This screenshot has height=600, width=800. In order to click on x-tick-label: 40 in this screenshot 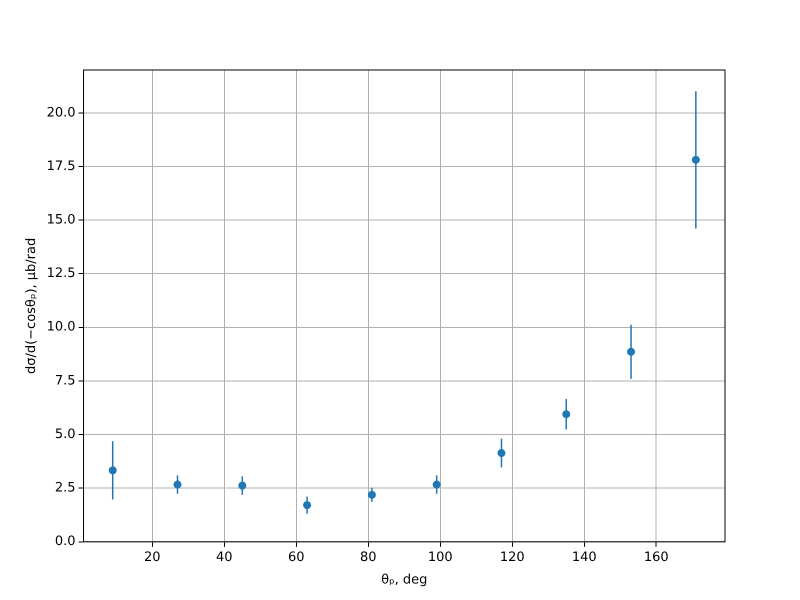, I will do `click(224, 557)`.